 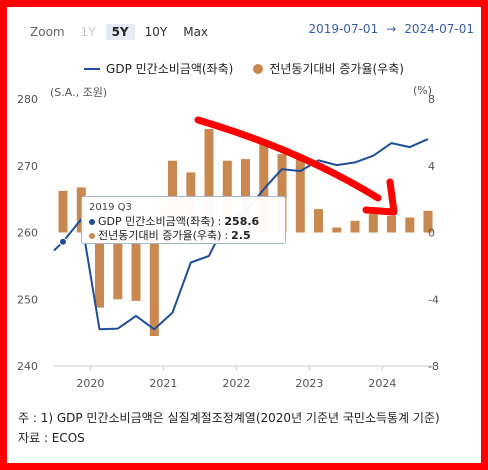 I want to click on x-tick-2021: 2021, so click(x=163, y=383).